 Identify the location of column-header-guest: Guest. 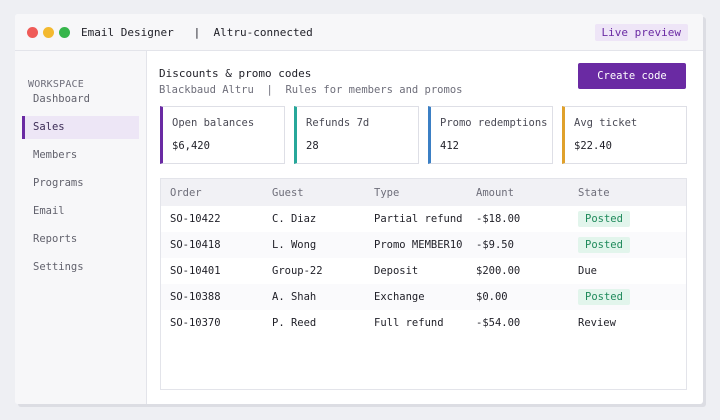
(288, 193).